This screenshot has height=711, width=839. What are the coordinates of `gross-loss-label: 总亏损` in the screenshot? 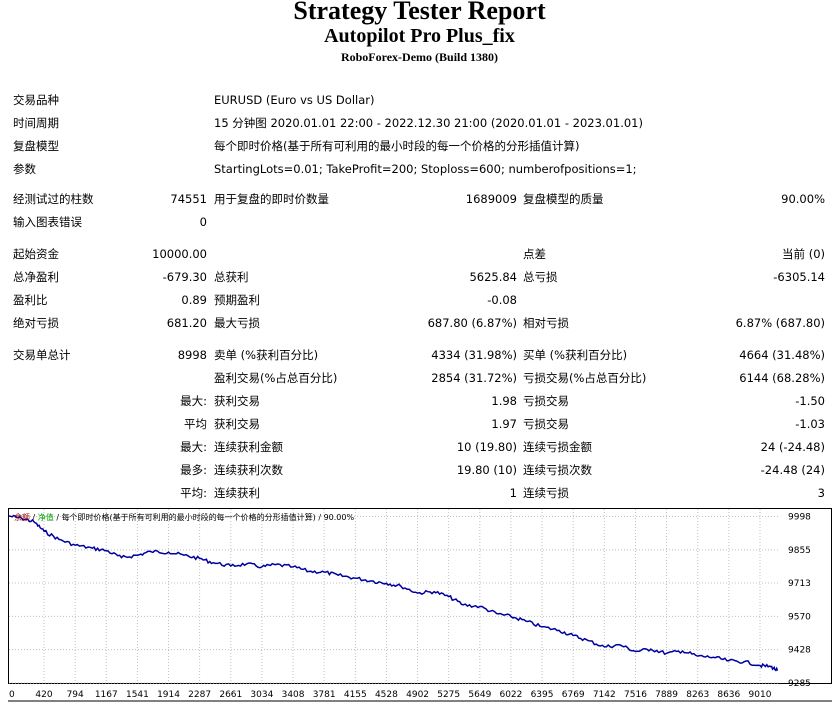 It's located at (540, 277).